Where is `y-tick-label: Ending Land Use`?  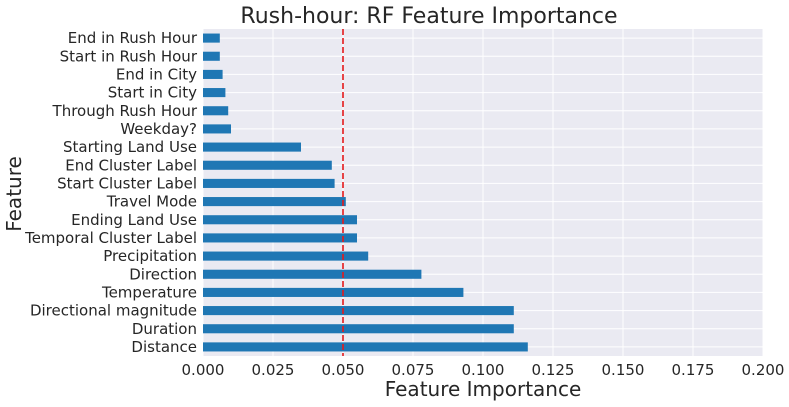 y-tick-label: Ending Land Use is located at coordinates (134, 220).